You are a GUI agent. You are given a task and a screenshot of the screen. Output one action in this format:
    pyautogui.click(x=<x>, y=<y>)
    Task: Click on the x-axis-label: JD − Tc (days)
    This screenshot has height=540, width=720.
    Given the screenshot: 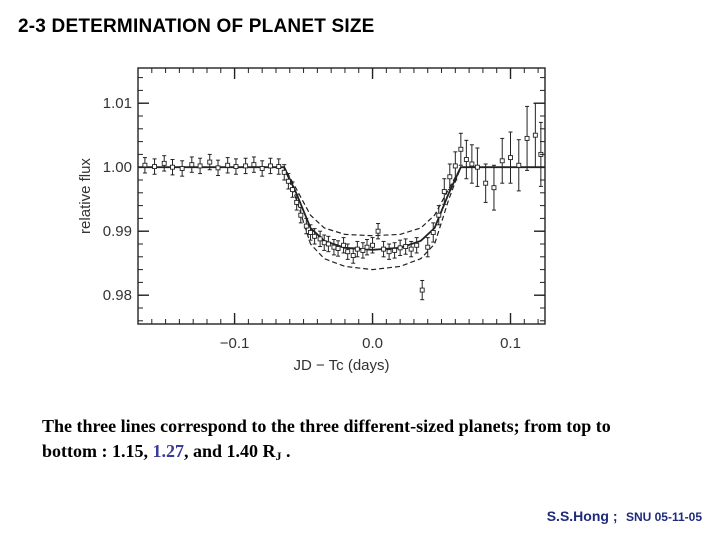 What is the action you would take?
    pyautogui.click(x=342, y=365)
    